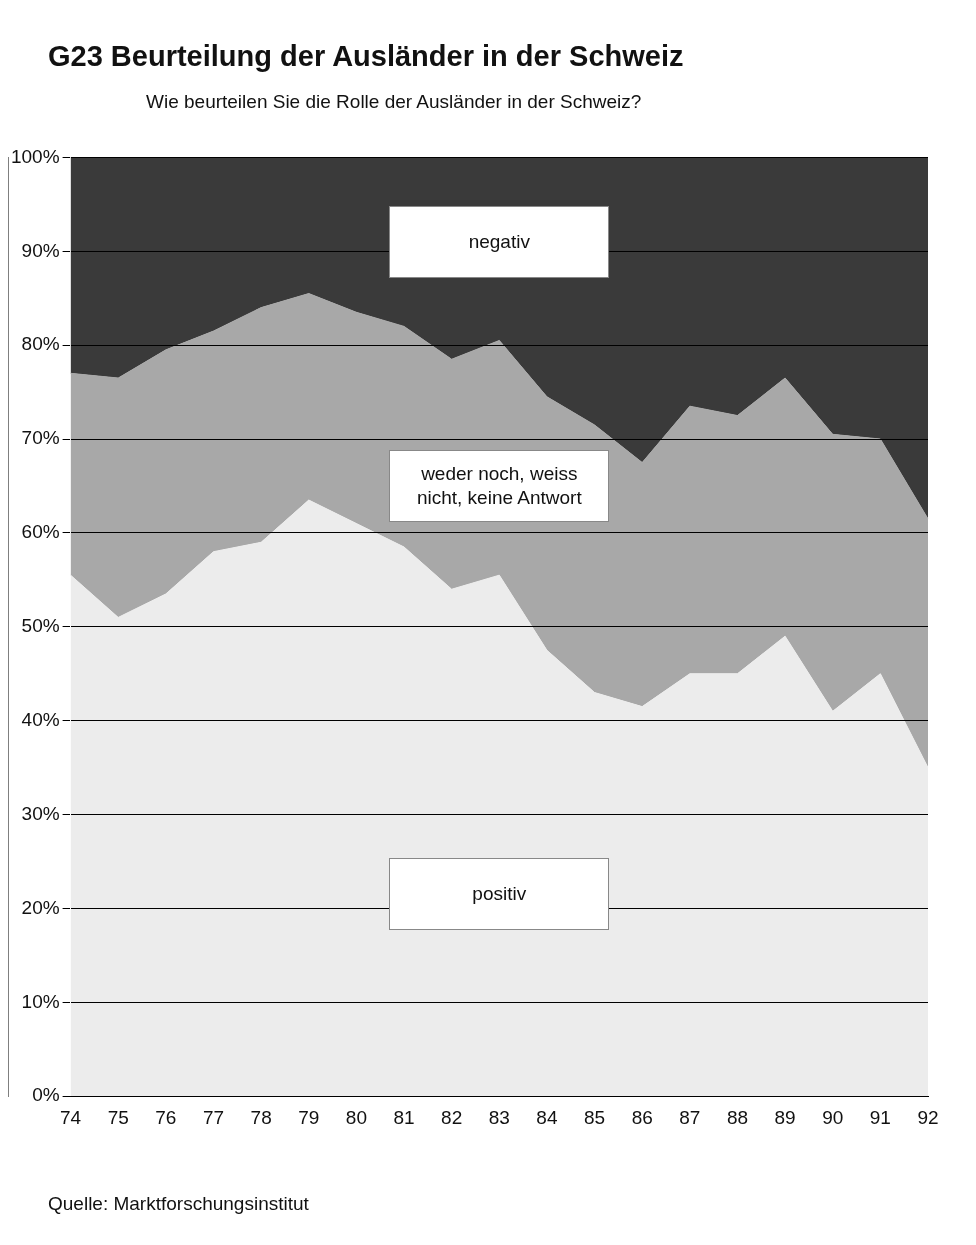 The width and height of the screenshot is (976, 1245). I want to click on x-tick-label: 82, so click(452, 1117).